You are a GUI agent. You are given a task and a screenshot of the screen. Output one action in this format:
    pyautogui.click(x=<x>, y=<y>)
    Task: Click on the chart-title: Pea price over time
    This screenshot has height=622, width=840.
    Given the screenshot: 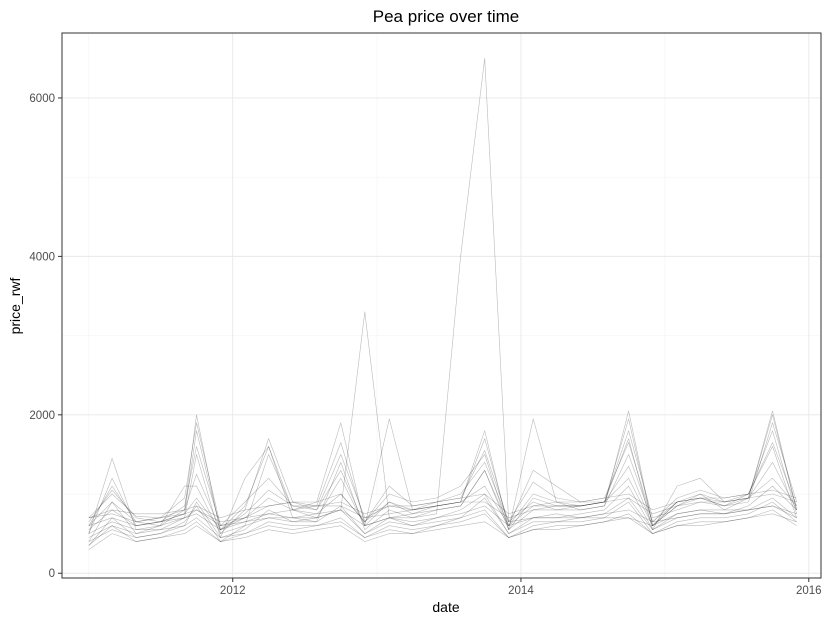 What is the action you would take?
    pyautogui.click(x=446, y=16)
    